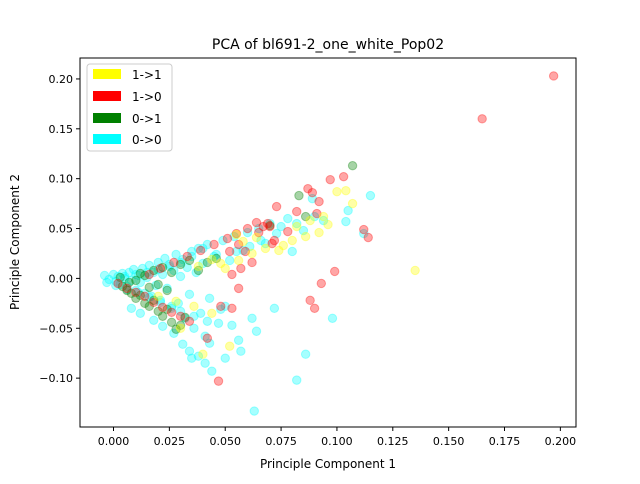 The image size is (640, 484). I want to click on y-tick-label: −0.05, so click(56, 328).